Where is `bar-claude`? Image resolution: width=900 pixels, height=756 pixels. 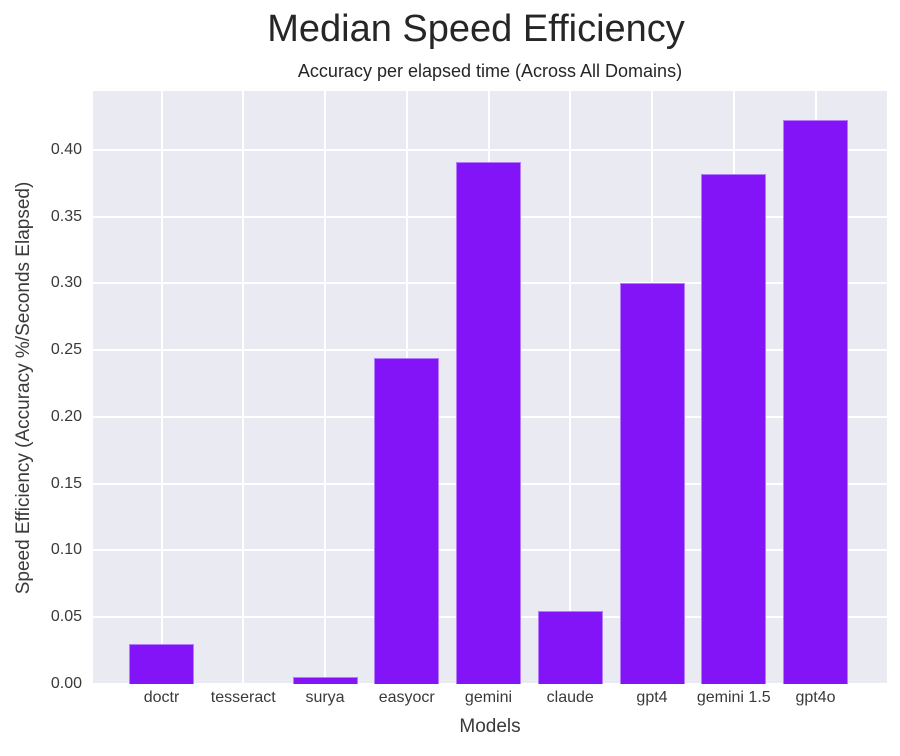 bar-claude is located at coordinates (570, 647).